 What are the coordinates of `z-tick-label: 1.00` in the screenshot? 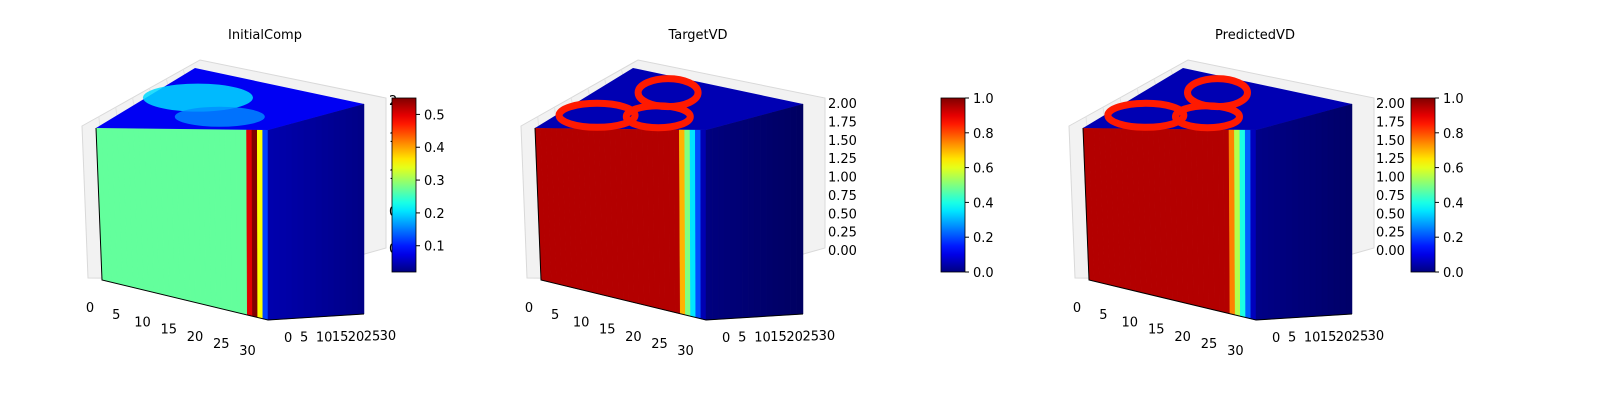 It's located at (842, 178).